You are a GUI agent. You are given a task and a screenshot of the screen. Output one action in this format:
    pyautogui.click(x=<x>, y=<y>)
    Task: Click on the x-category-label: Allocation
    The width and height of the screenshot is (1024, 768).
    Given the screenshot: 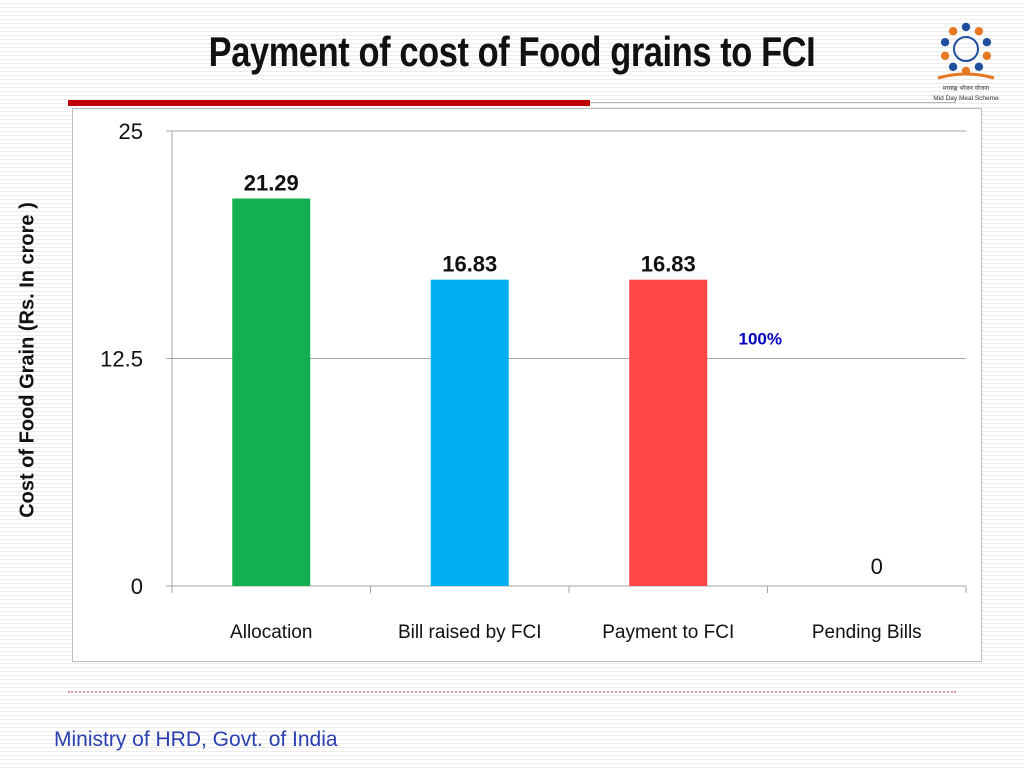 What is the action you would take?
    pyautogui.click(x=271, y=632)
    